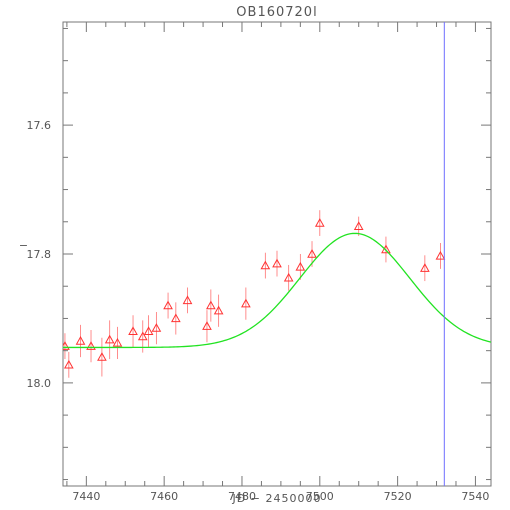  What do you see at coordinates (39, 125) in the screenshot?
I see `y-tick-label: 17.6` at bounding box center [39, 125].